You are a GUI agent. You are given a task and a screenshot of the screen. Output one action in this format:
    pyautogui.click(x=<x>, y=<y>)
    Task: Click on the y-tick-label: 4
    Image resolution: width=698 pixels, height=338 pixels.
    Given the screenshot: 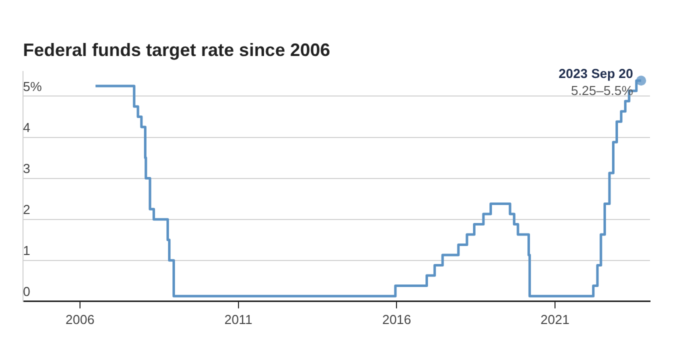 What is the action you would take?
    pyautogui.click(x=26, y=127)
    